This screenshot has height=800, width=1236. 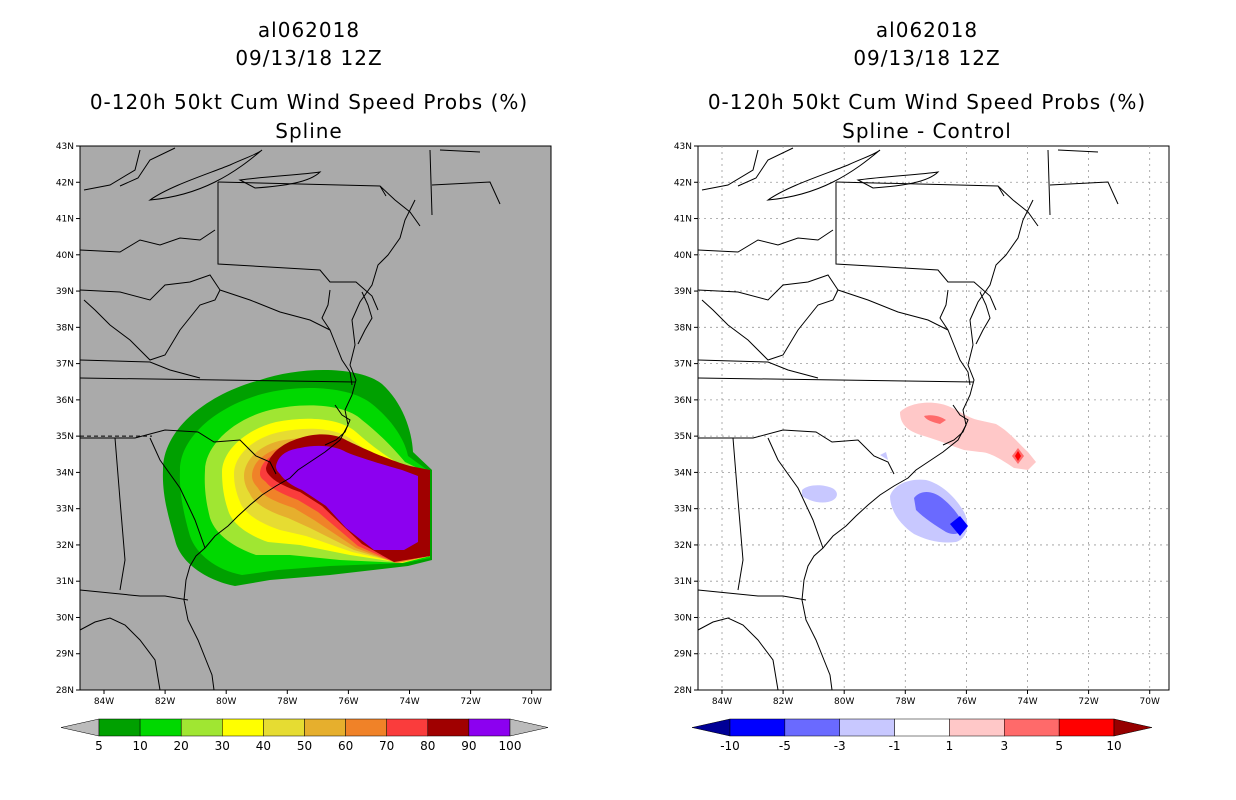 What do you see at coordinates (1004, 746) in the screenshot?
I see `colorbar-label: 3` at bounding box center [1004, 746].